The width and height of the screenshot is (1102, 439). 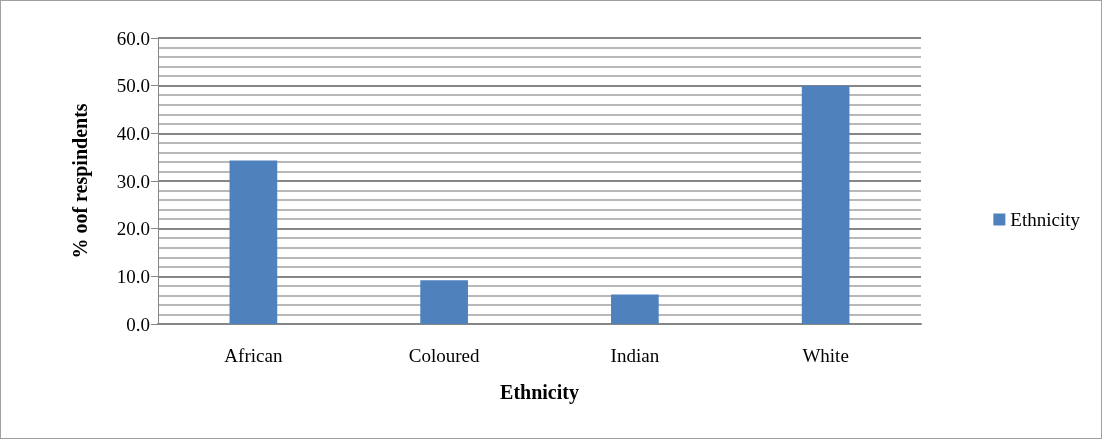 I want to click on y-tick-label: 0.0, so click(x=138, y=324).